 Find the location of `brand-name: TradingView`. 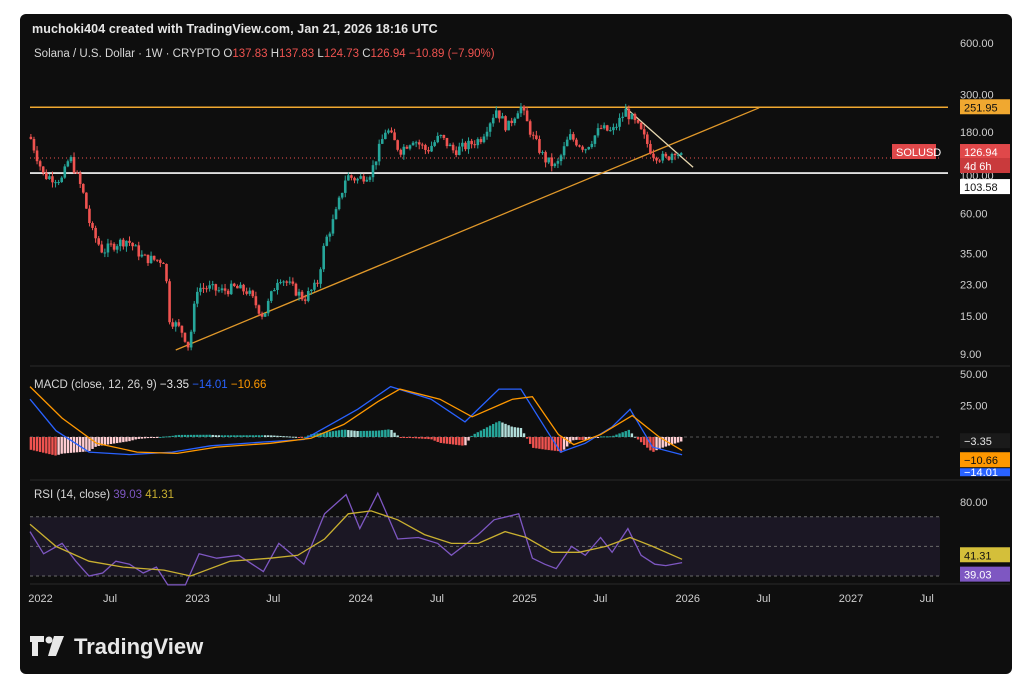

brand-name: TradingView is located at coordinates (139, 646).